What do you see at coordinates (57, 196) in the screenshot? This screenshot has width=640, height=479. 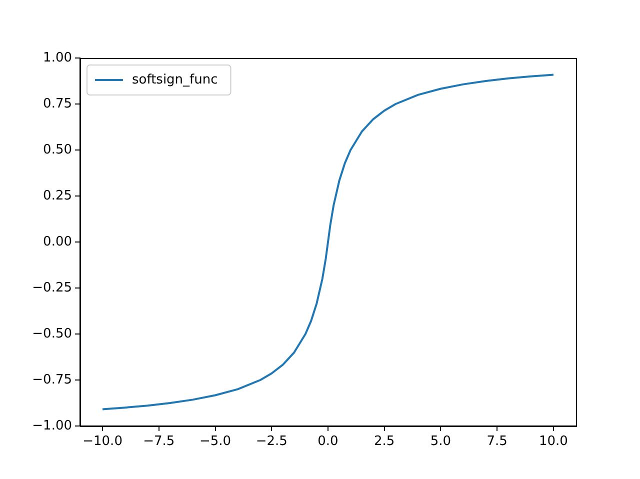 I see `y-tick-label: 0.25` at bounding box center [57, 196].